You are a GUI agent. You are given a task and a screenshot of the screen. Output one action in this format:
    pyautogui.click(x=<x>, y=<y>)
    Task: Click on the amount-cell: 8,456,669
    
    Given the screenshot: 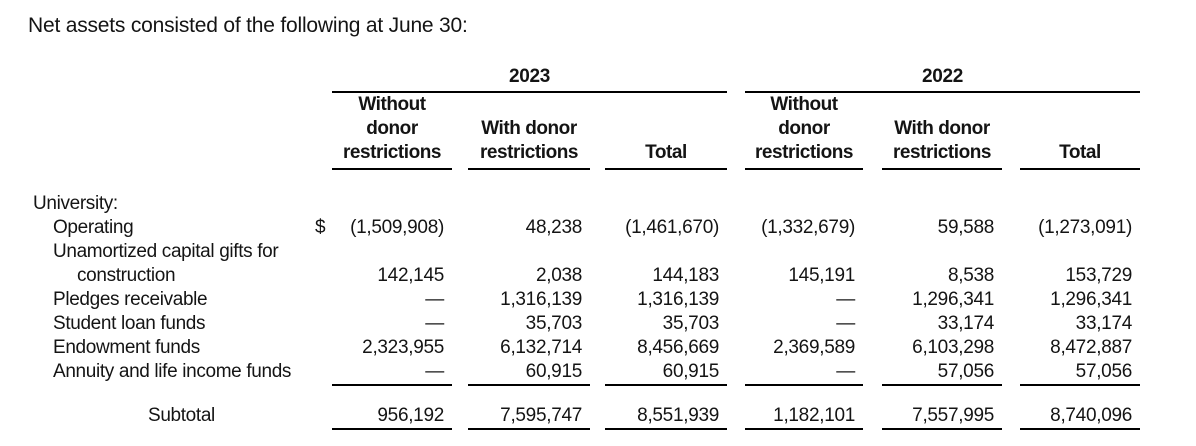 What is the action you would take?
    pyautogui.click(x=678, y=347)
    